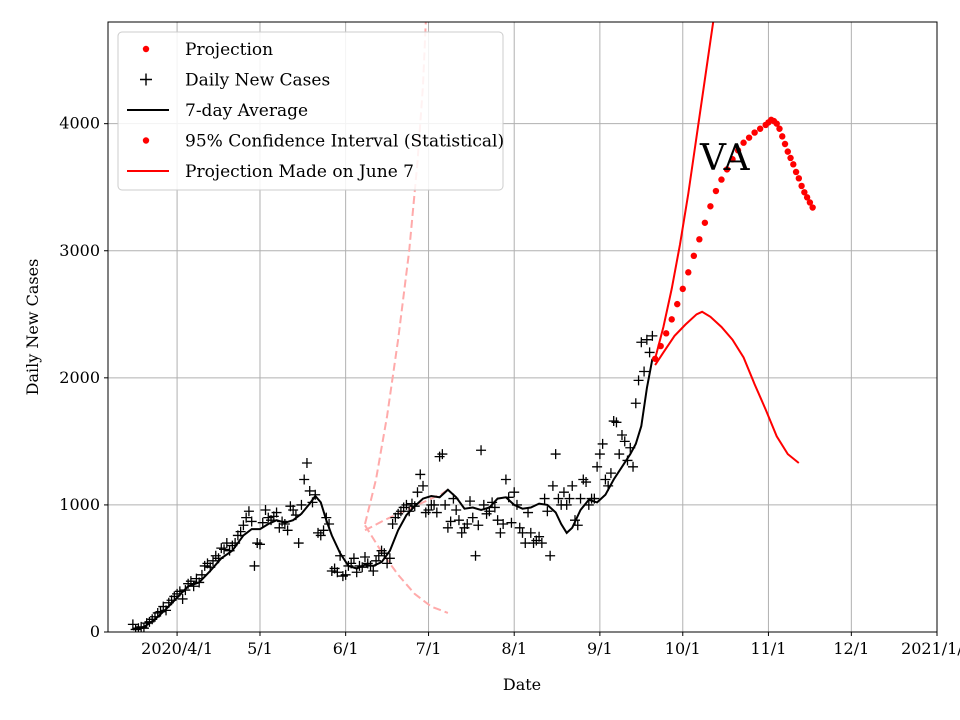 This screenshot has height=720, width=960. Describe the element at coordinates (95, 631) in the screenshot. I see `y-tick-label: 0` at that location.